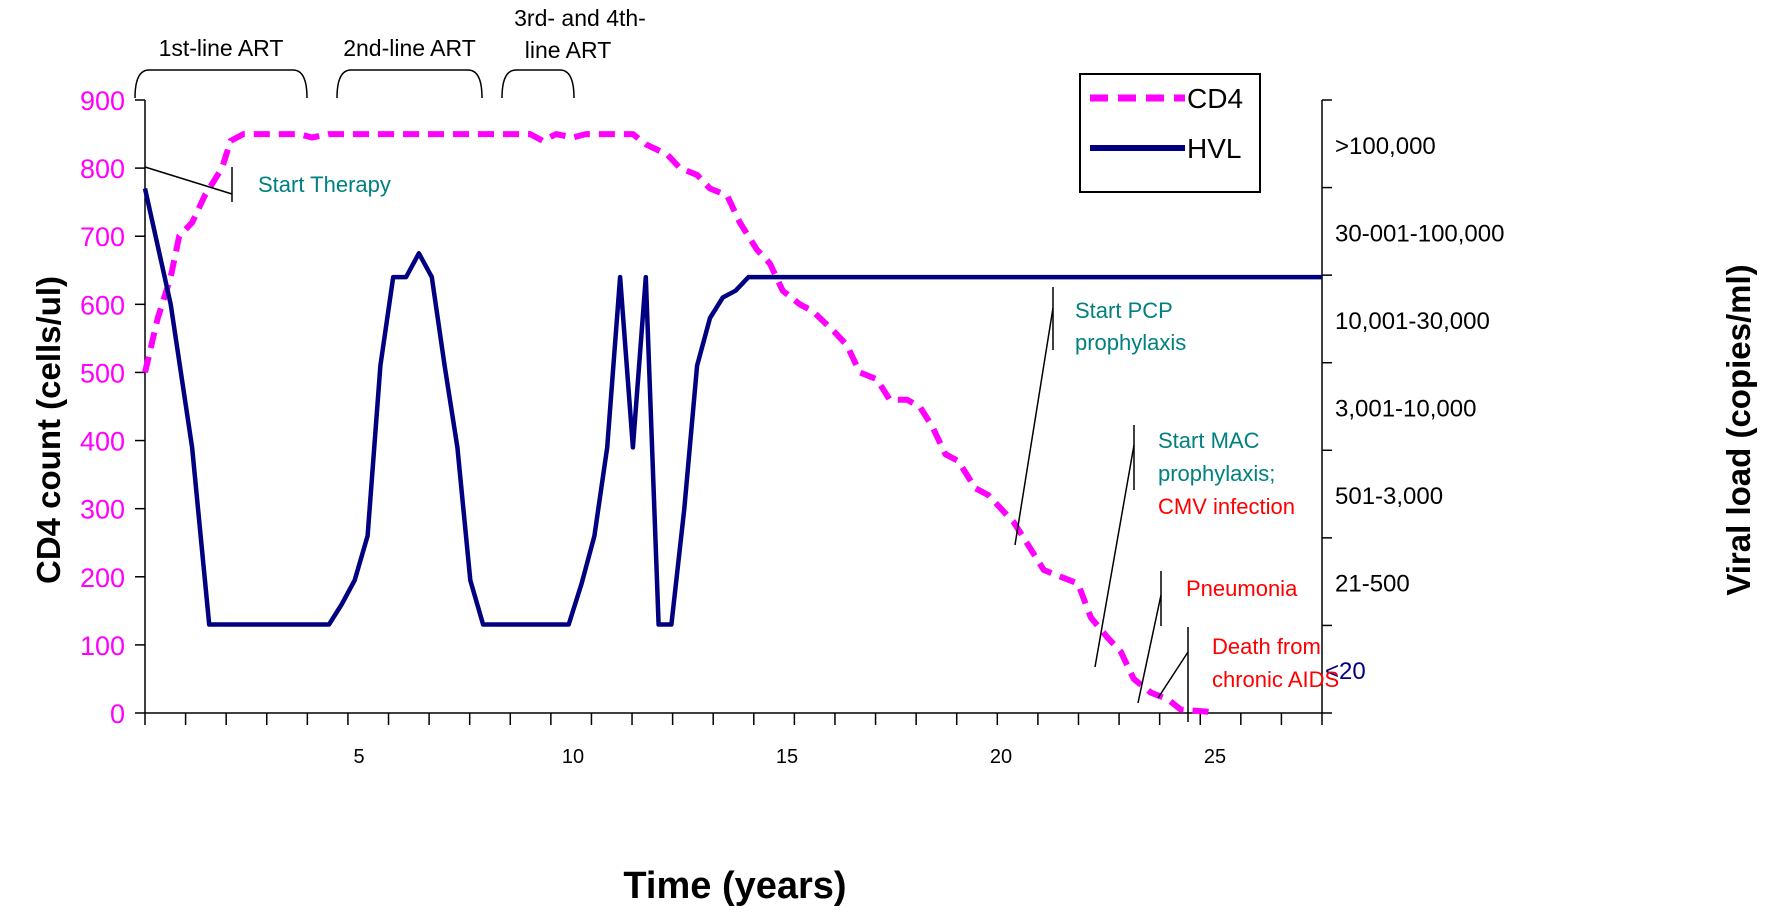 This screenshot has width=1778, height=919. I want to click on x-tick-label: 15, so click(787, 757).